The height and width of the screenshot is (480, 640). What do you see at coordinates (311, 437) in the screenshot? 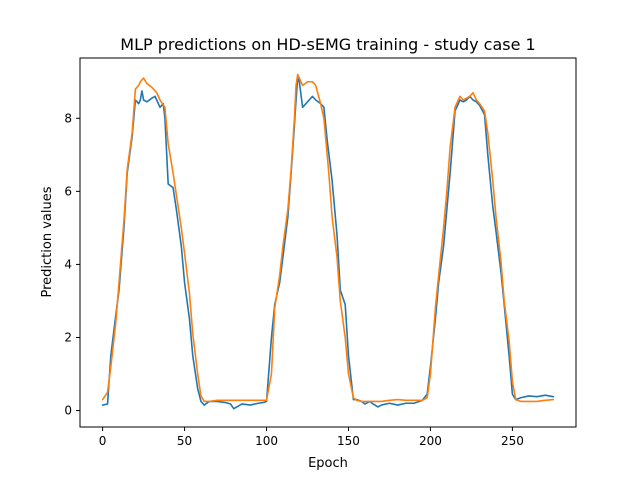
I see `x-axis: 0 50 100 150 200 250` at bounding box center [311, 437].